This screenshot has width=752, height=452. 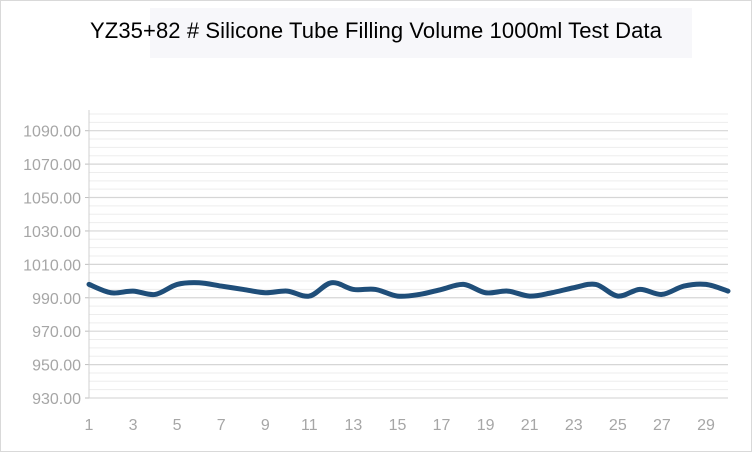 I want to click on y-tick-label: 990.00, so click(x=56, y=299).